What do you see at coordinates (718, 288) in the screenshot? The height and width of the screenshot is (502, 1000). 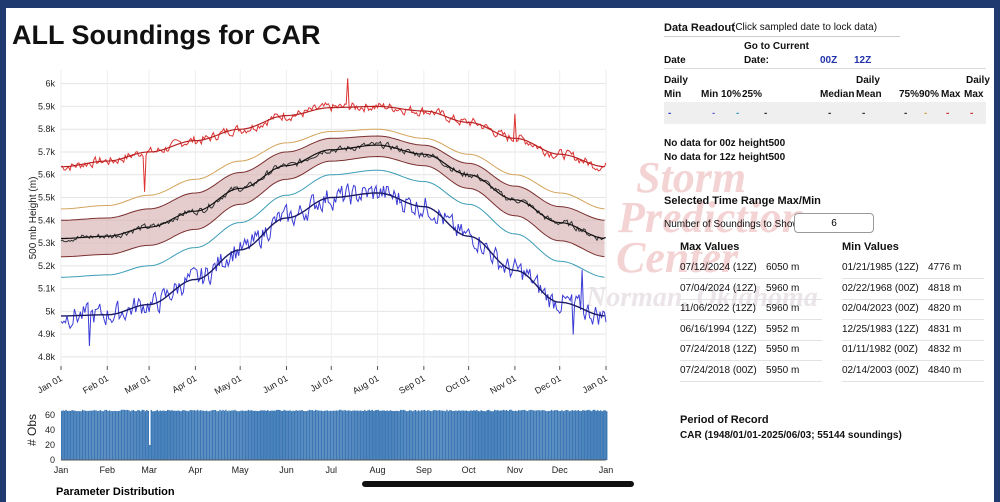 I see `max-row-date: 07/04/2024 (12Z)` at bounding box center [718, 288].